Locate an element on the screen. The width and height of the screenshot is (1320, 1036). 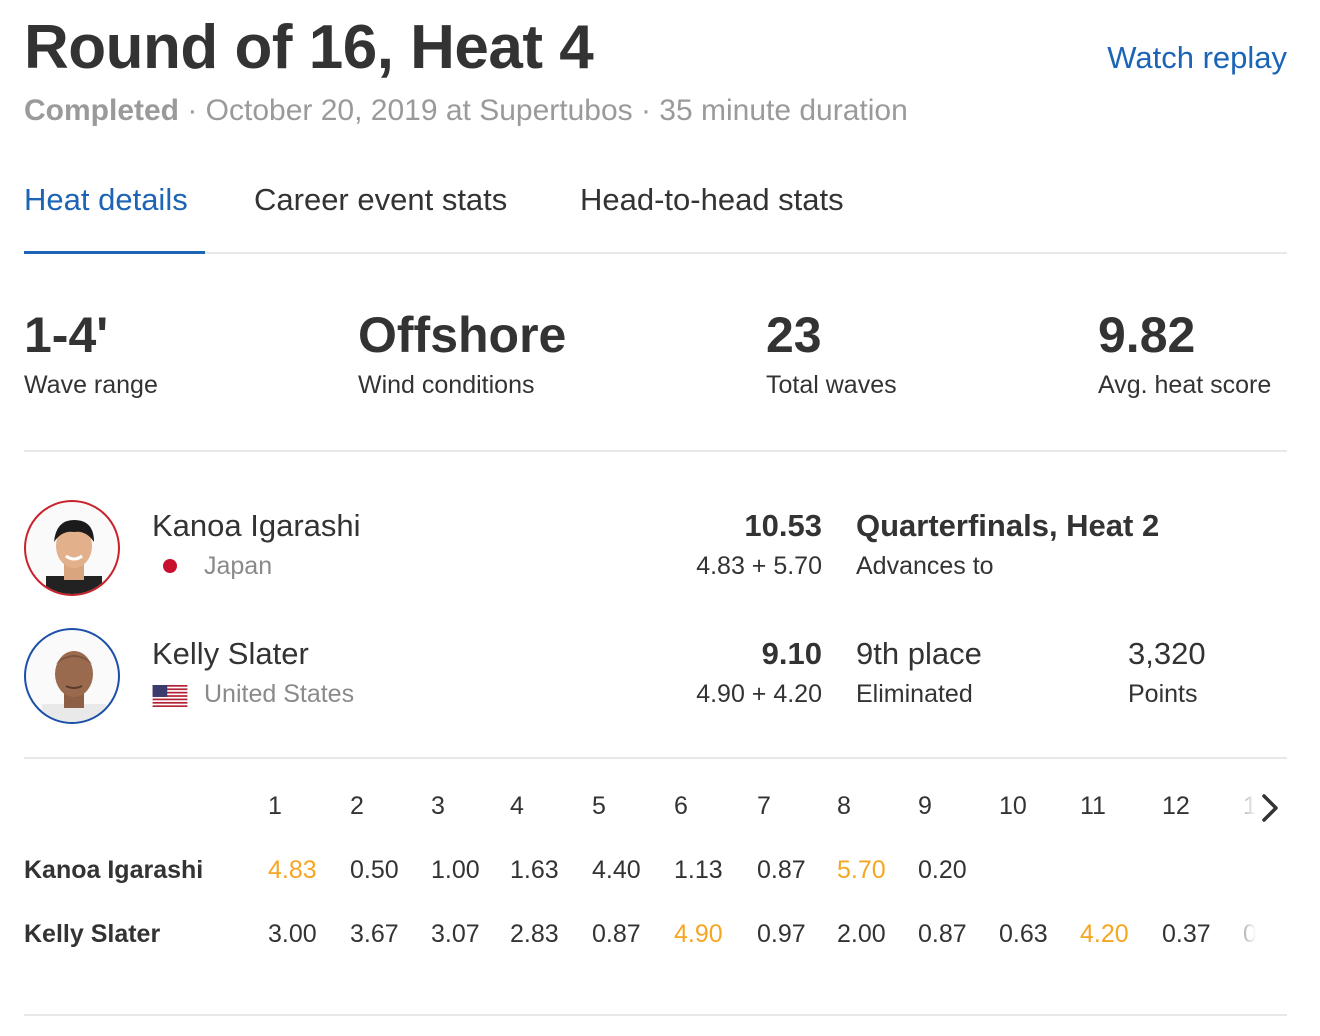
stat-value: 23 is located at coordinates (794, 335).